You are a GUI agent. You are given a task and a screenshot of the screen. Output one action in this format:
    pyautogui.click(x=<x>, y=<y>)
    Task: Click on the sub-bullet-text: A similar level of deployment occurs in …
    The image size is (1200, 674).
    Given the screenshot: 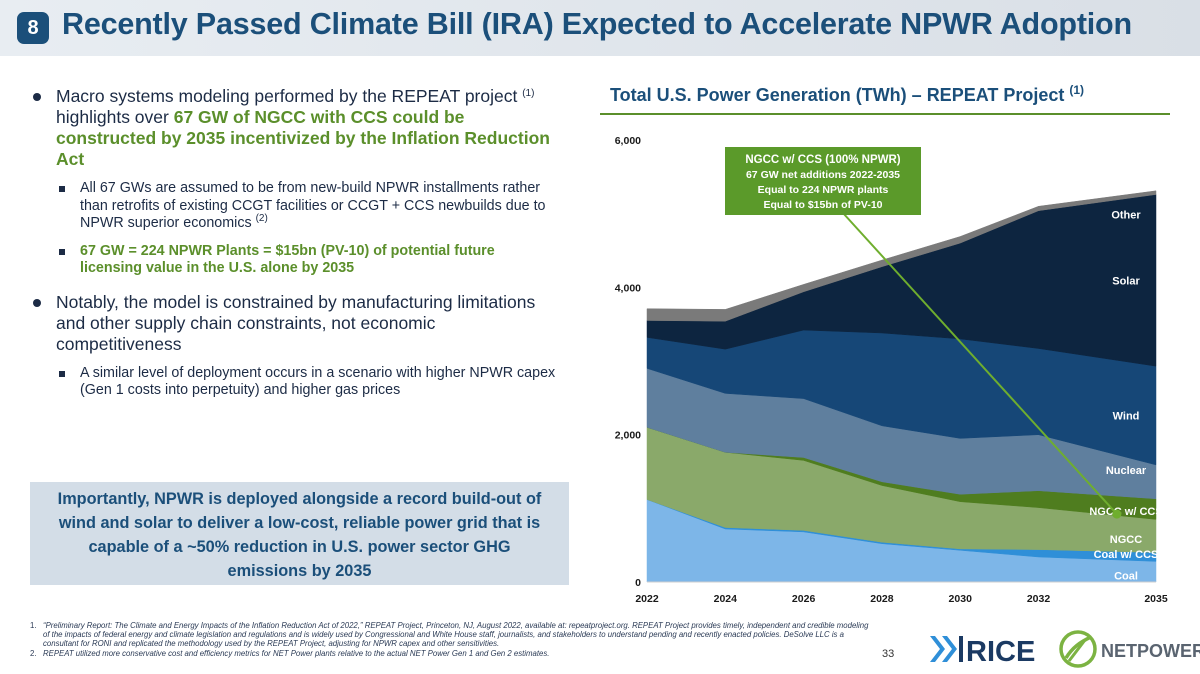 What is the action you would take?
    pyautogui.click(x=318, y=381)
    